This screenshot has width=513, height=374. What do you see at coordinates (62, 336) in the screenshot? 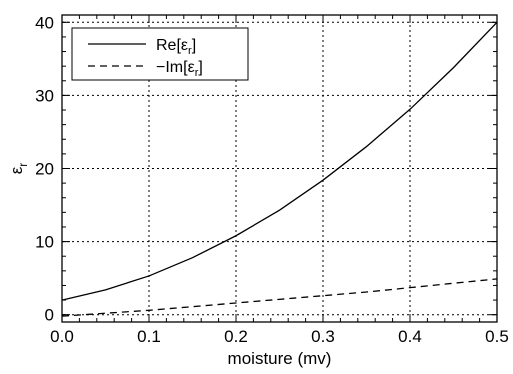
I see `x-tick-label: 0.0` at bounding box center [62, 336].